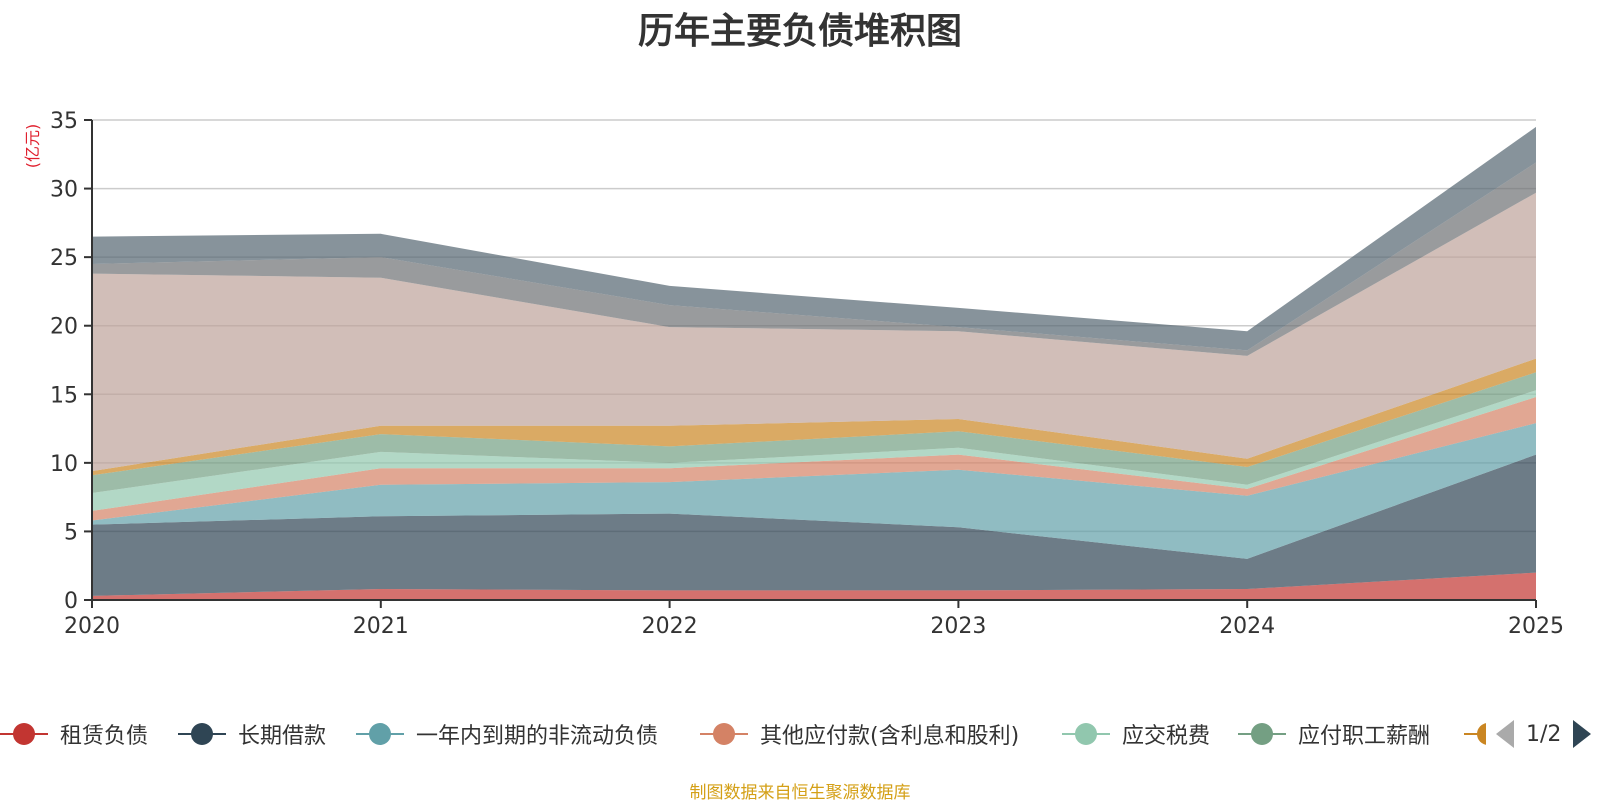  I want to click on y-tick-label: 20, so click(64, 327).